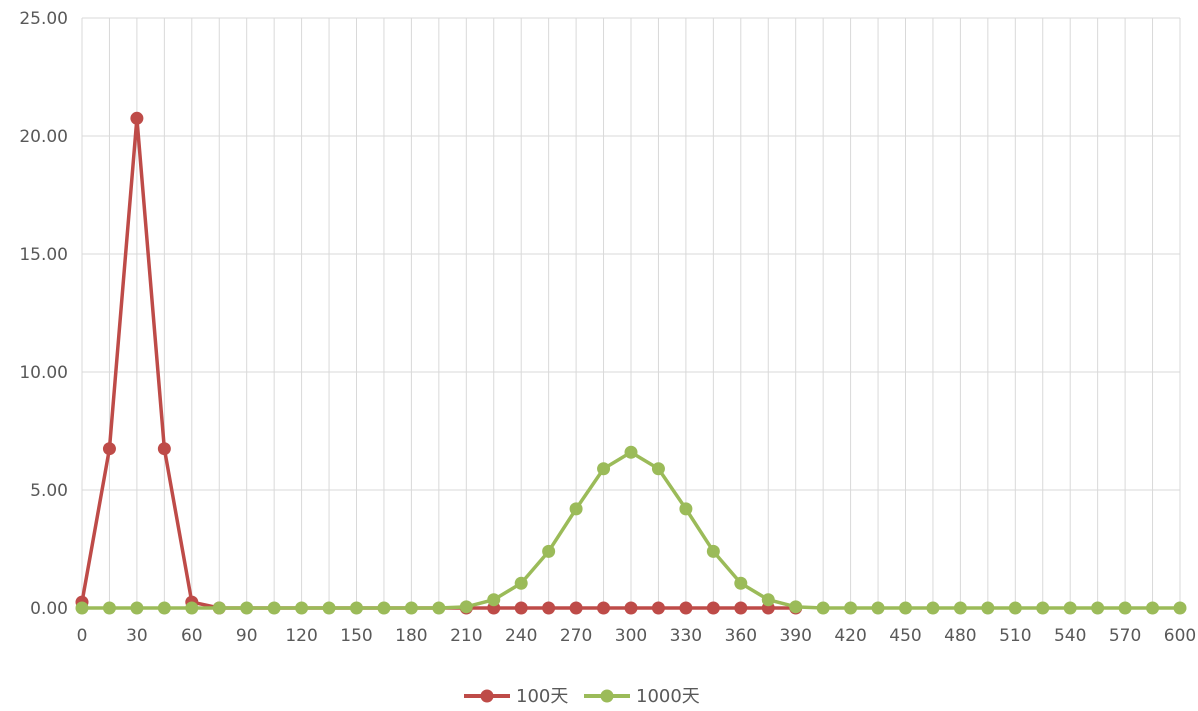 The height and width of the screenshot is (711, 1198). Describe the element at coordinates (411, 636) in the screenshot. I see `x-tick-label: 180` at that location.